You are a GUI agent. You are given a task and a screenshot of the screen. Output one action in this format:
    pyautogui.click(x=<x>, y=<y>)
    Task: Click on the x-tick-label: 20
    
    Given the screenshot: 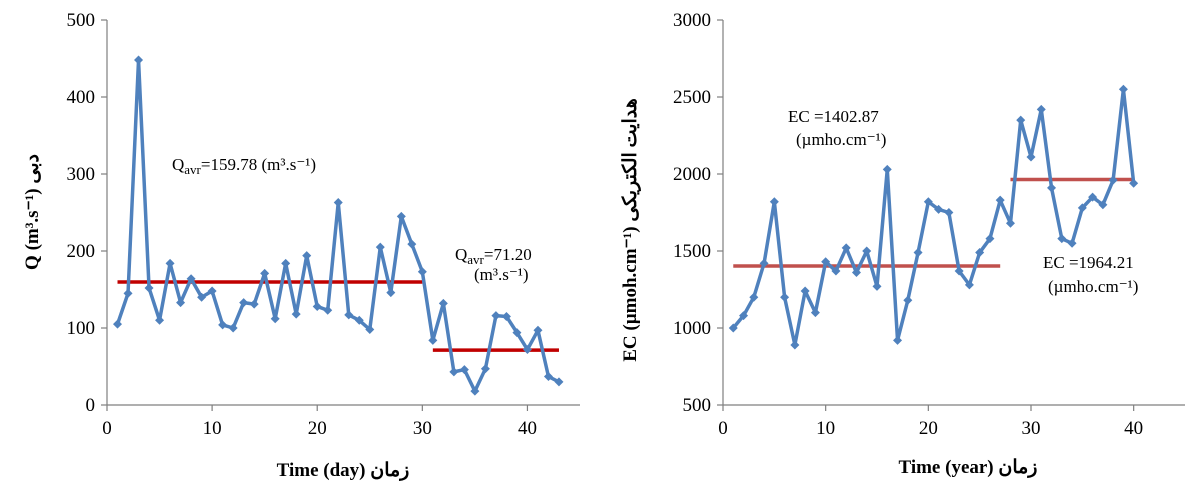 What is the action you would take?
    pyautogui.click(x=928, y=428)
    